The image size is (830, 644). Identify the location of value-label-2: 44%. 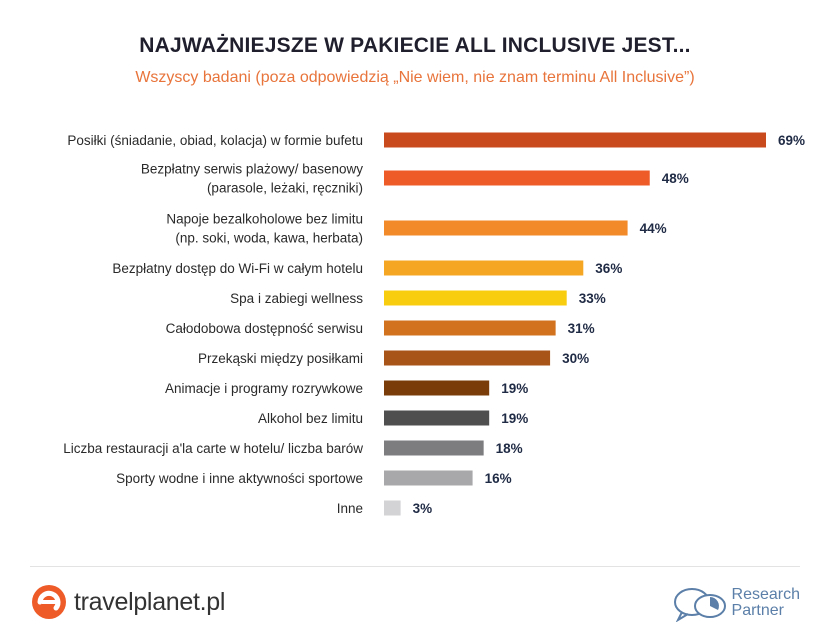
(653, 228).